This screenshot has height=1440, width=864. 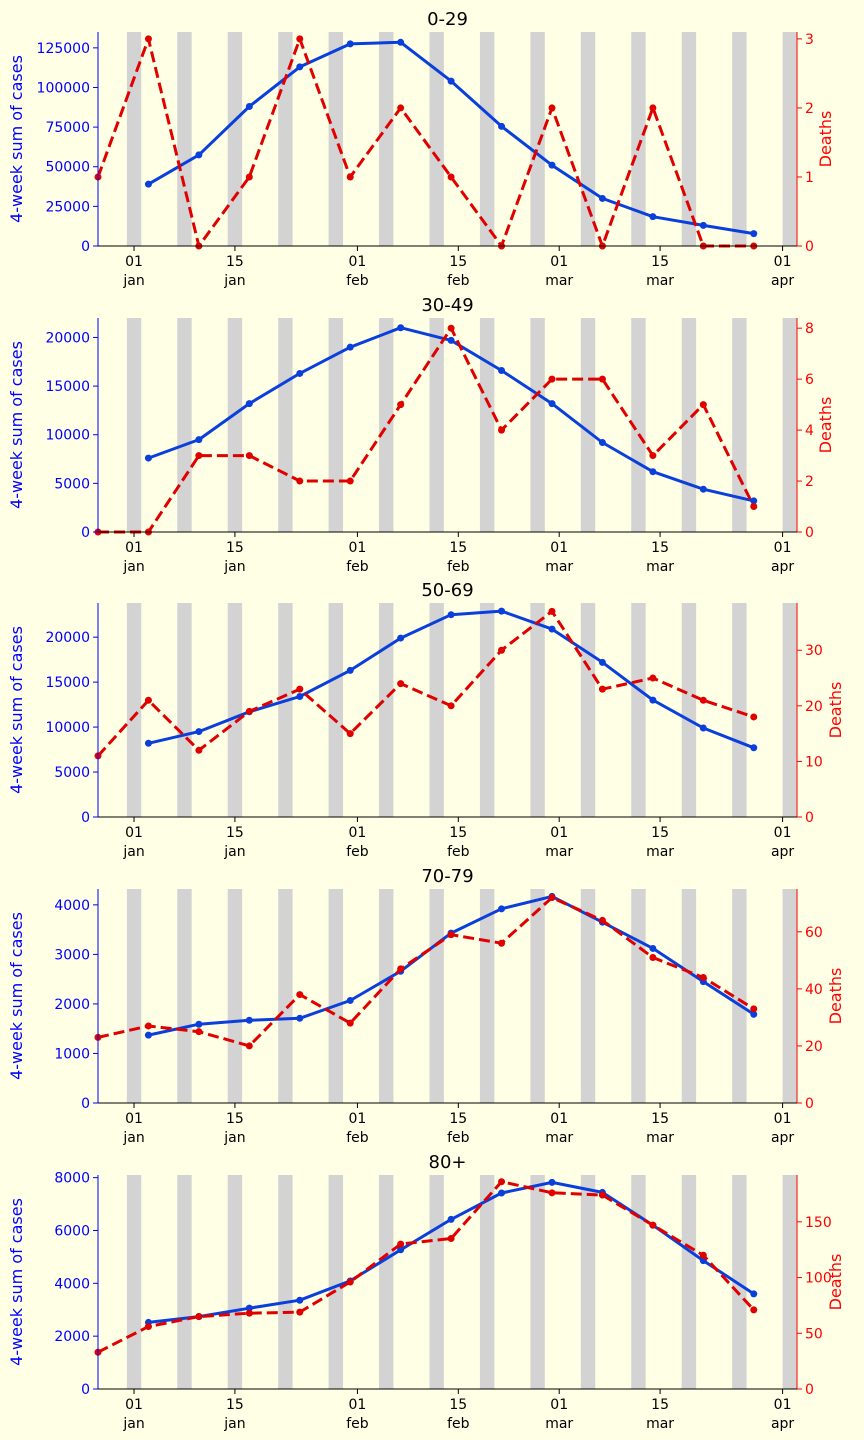 What do you see at coordinates (67, 728) in the screenshot?
I see `left-tick-label: 10000` at bounding box center [67, 728].